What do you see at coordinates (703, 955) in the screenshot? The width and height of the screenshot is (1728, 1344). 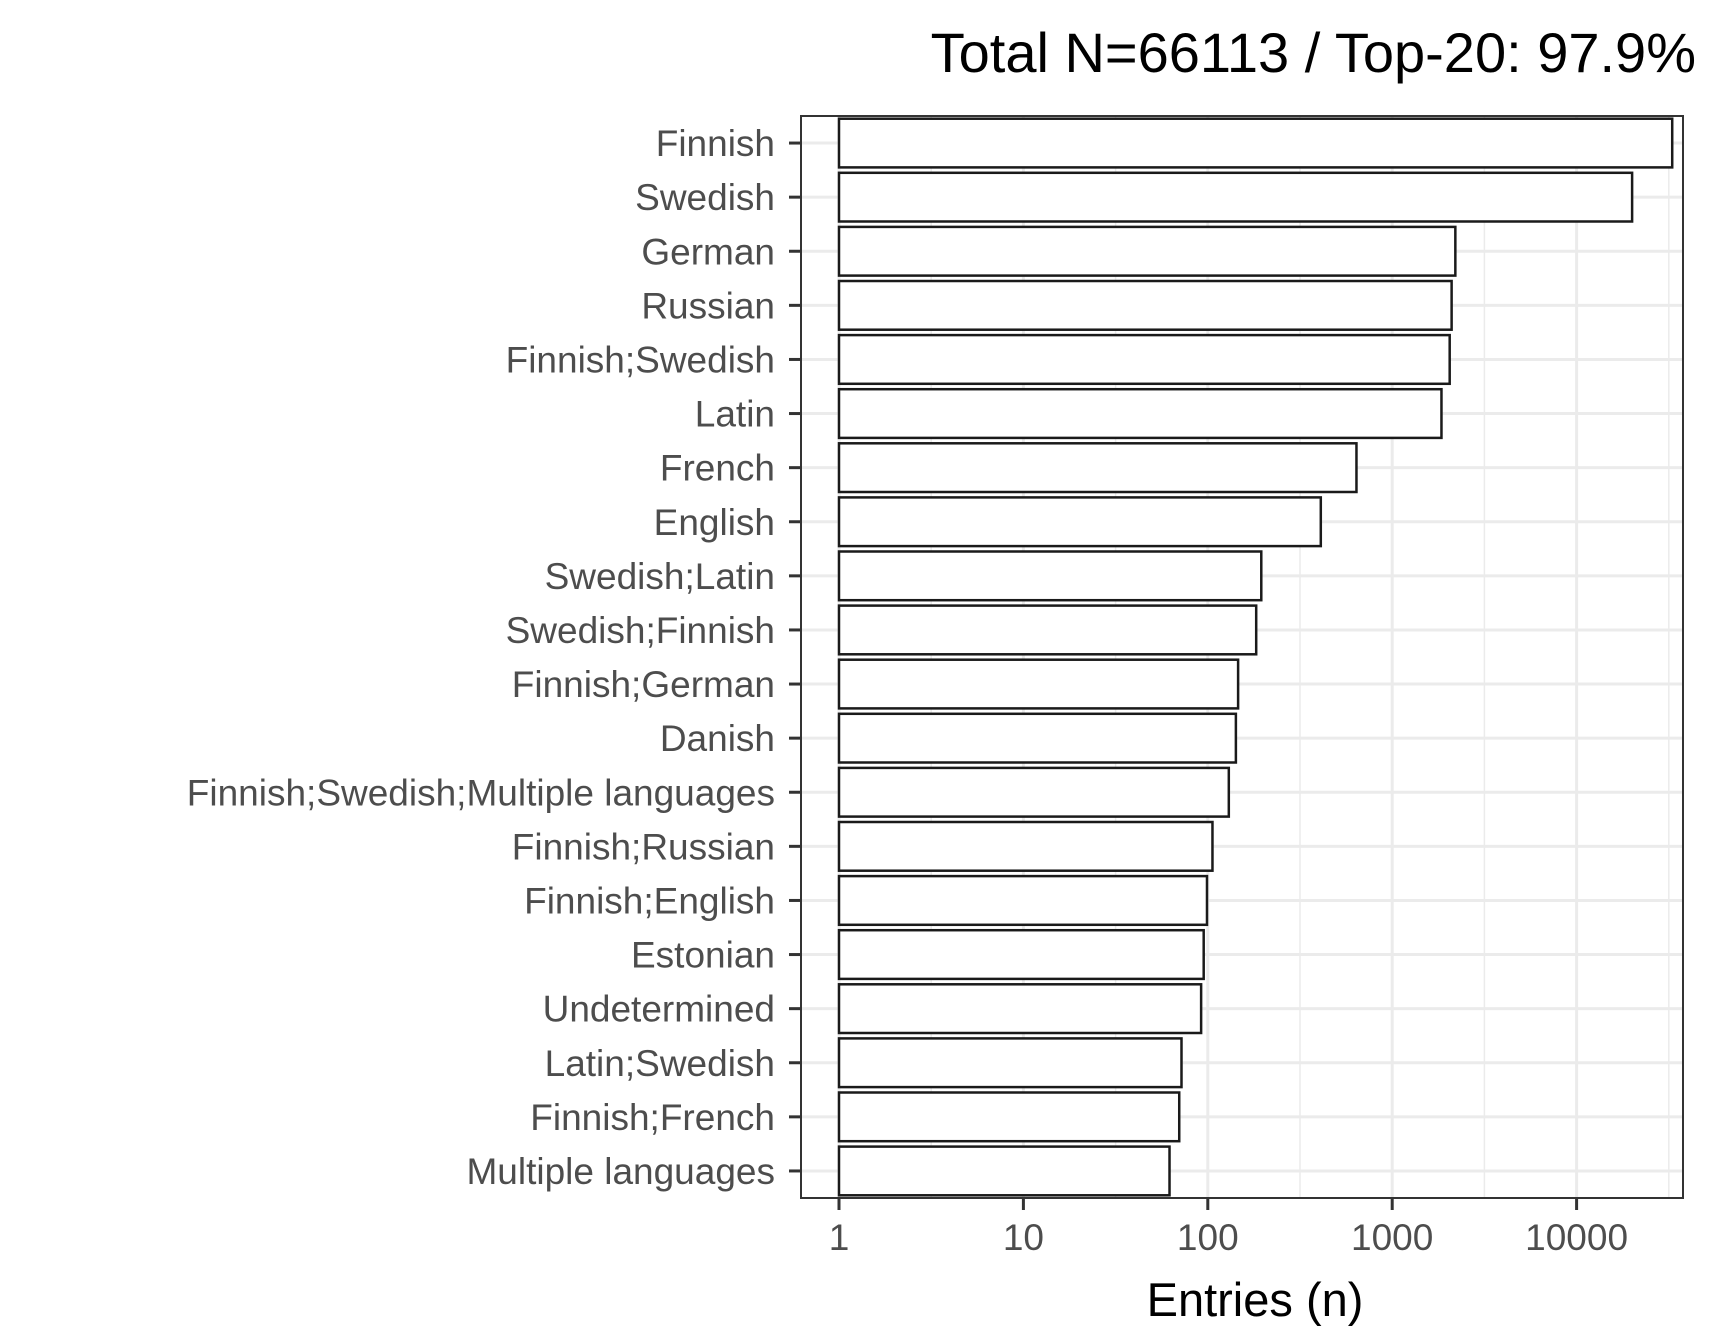 I see `y-tick-label: Estonian` at bounding box center [703, 955].